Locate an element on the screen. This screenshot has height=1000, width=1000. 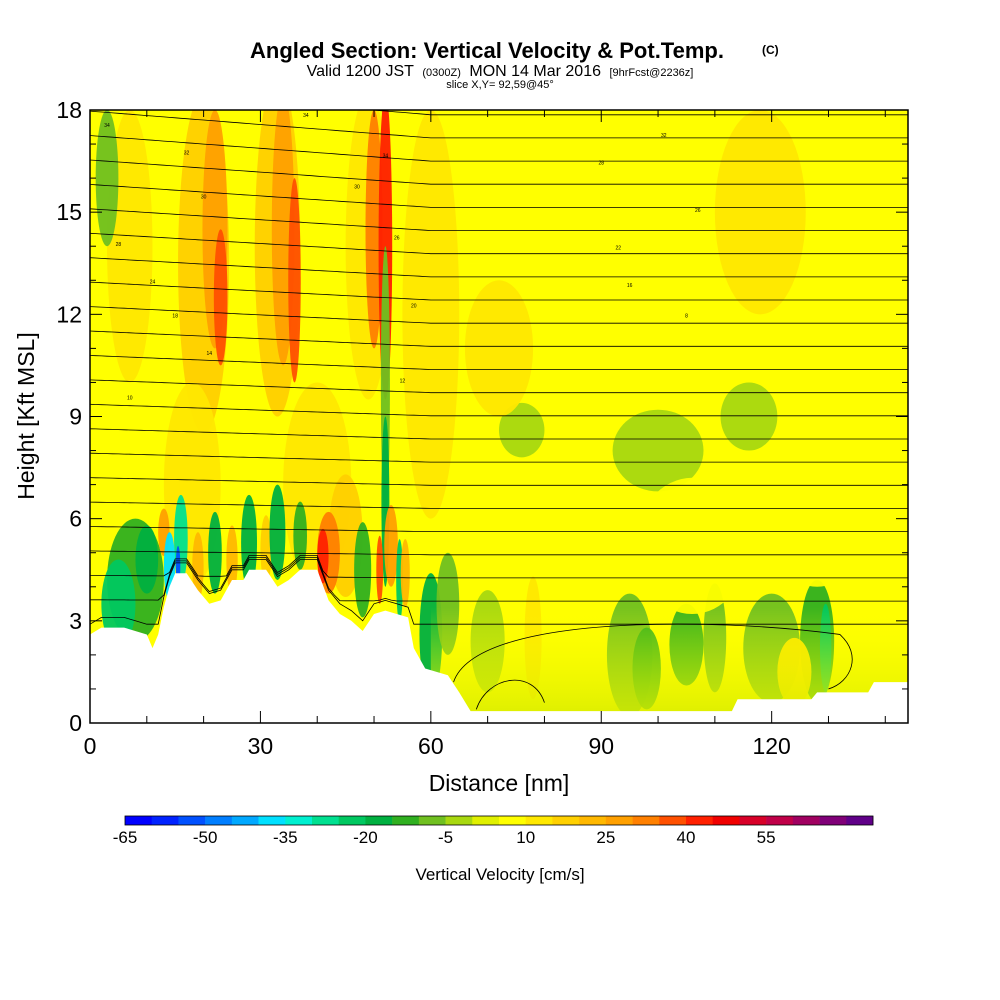
colorbar-tick-label: -5 is located at coordinates (445, 837).